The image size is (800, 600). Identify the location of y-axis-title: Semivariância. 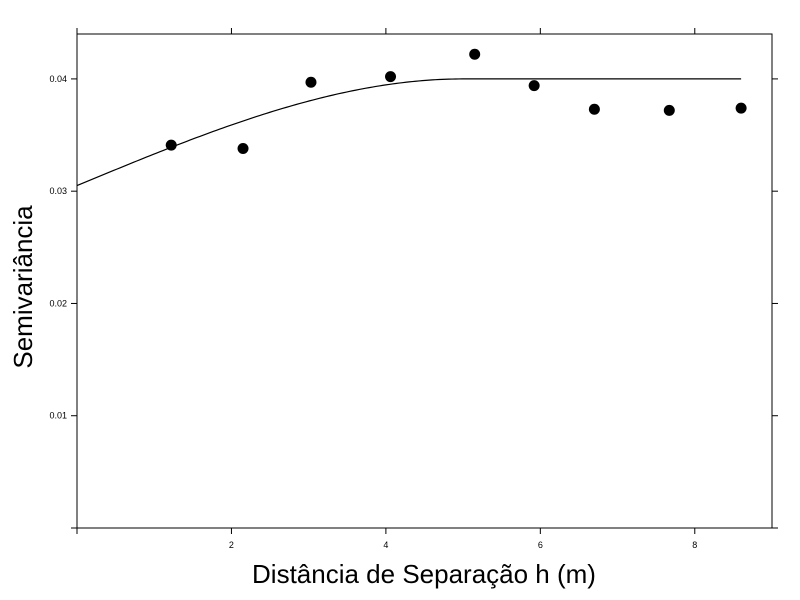
(23, 287).